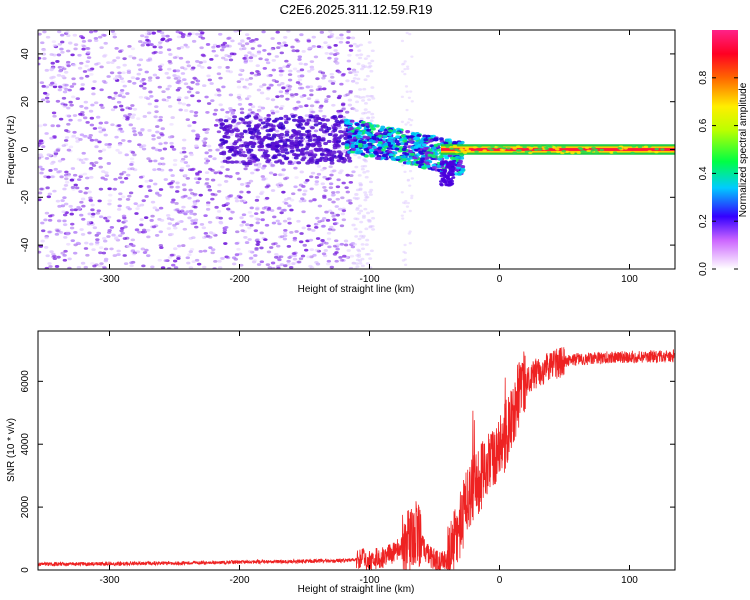 Image resolution: width=750 pixels, height=600 pixels. I want to click on spectrogram-y-tick-label: 40, so click(25, 54).